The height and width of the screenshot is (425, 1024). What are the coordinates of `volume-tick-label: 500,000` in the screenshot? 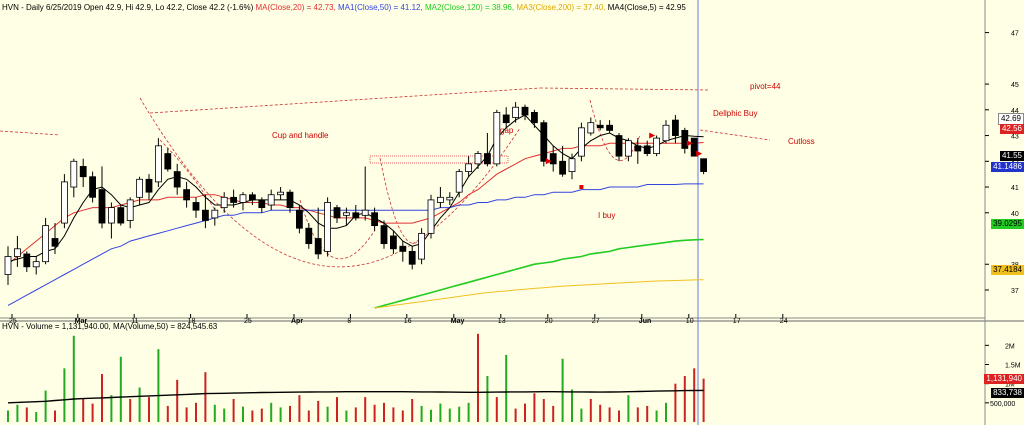 It's located at (1002, 404).